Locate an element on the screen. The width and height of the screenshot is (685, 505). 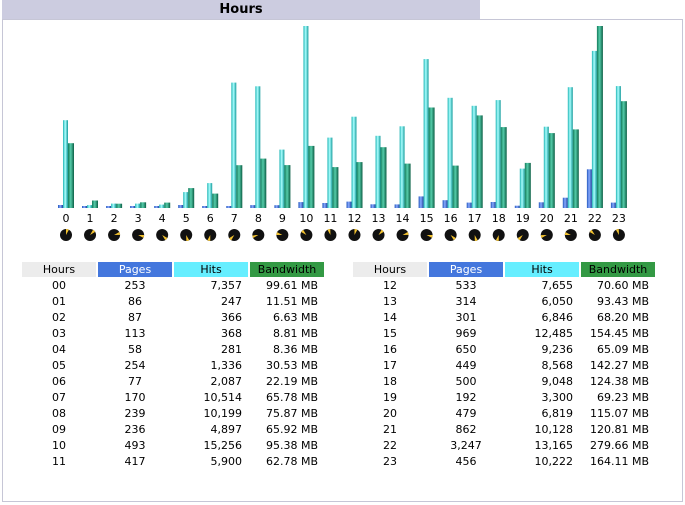
table-row: 22 3,247 13,165 279.66 MB is located at coordinates (504, 445).